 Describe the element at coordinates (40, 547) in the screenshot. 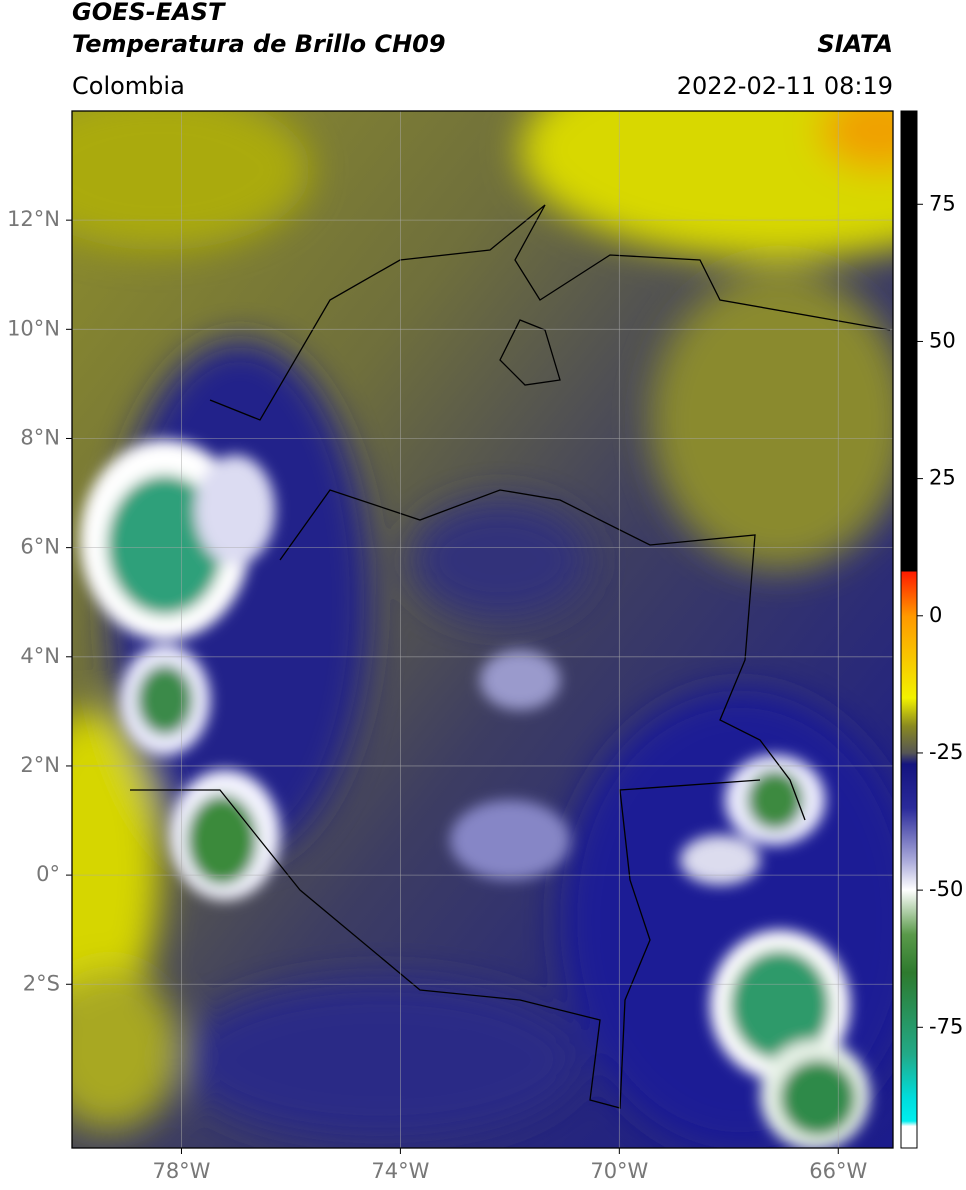

I see `y-tick-label: 6°N` at that location.